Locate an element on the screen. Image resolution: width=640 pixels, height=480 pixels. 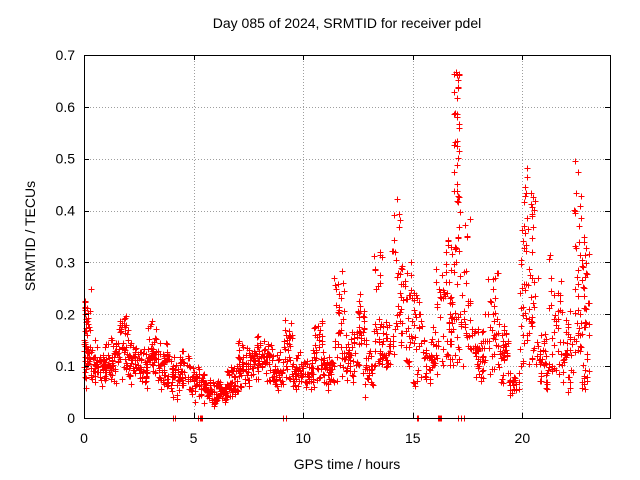
y-tick-label: 0.5 is located at coordinates (66, 159).